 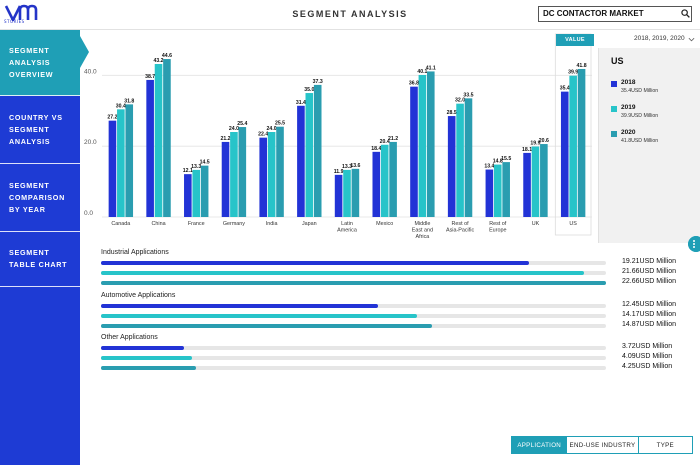 I want to click on search-icon, so click(x=685, y=13).